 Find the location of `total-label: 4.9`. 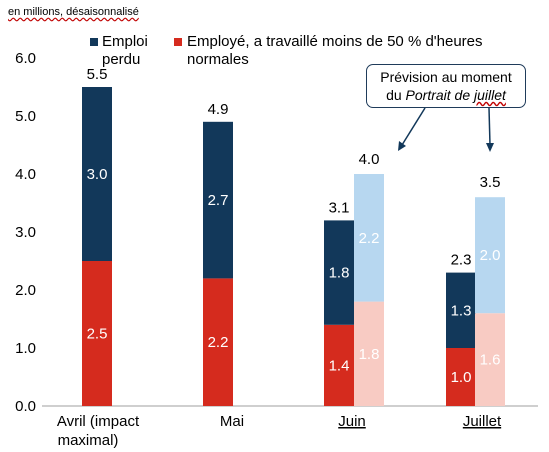

total-label: 4.9 is located at coordinates (218, 109).